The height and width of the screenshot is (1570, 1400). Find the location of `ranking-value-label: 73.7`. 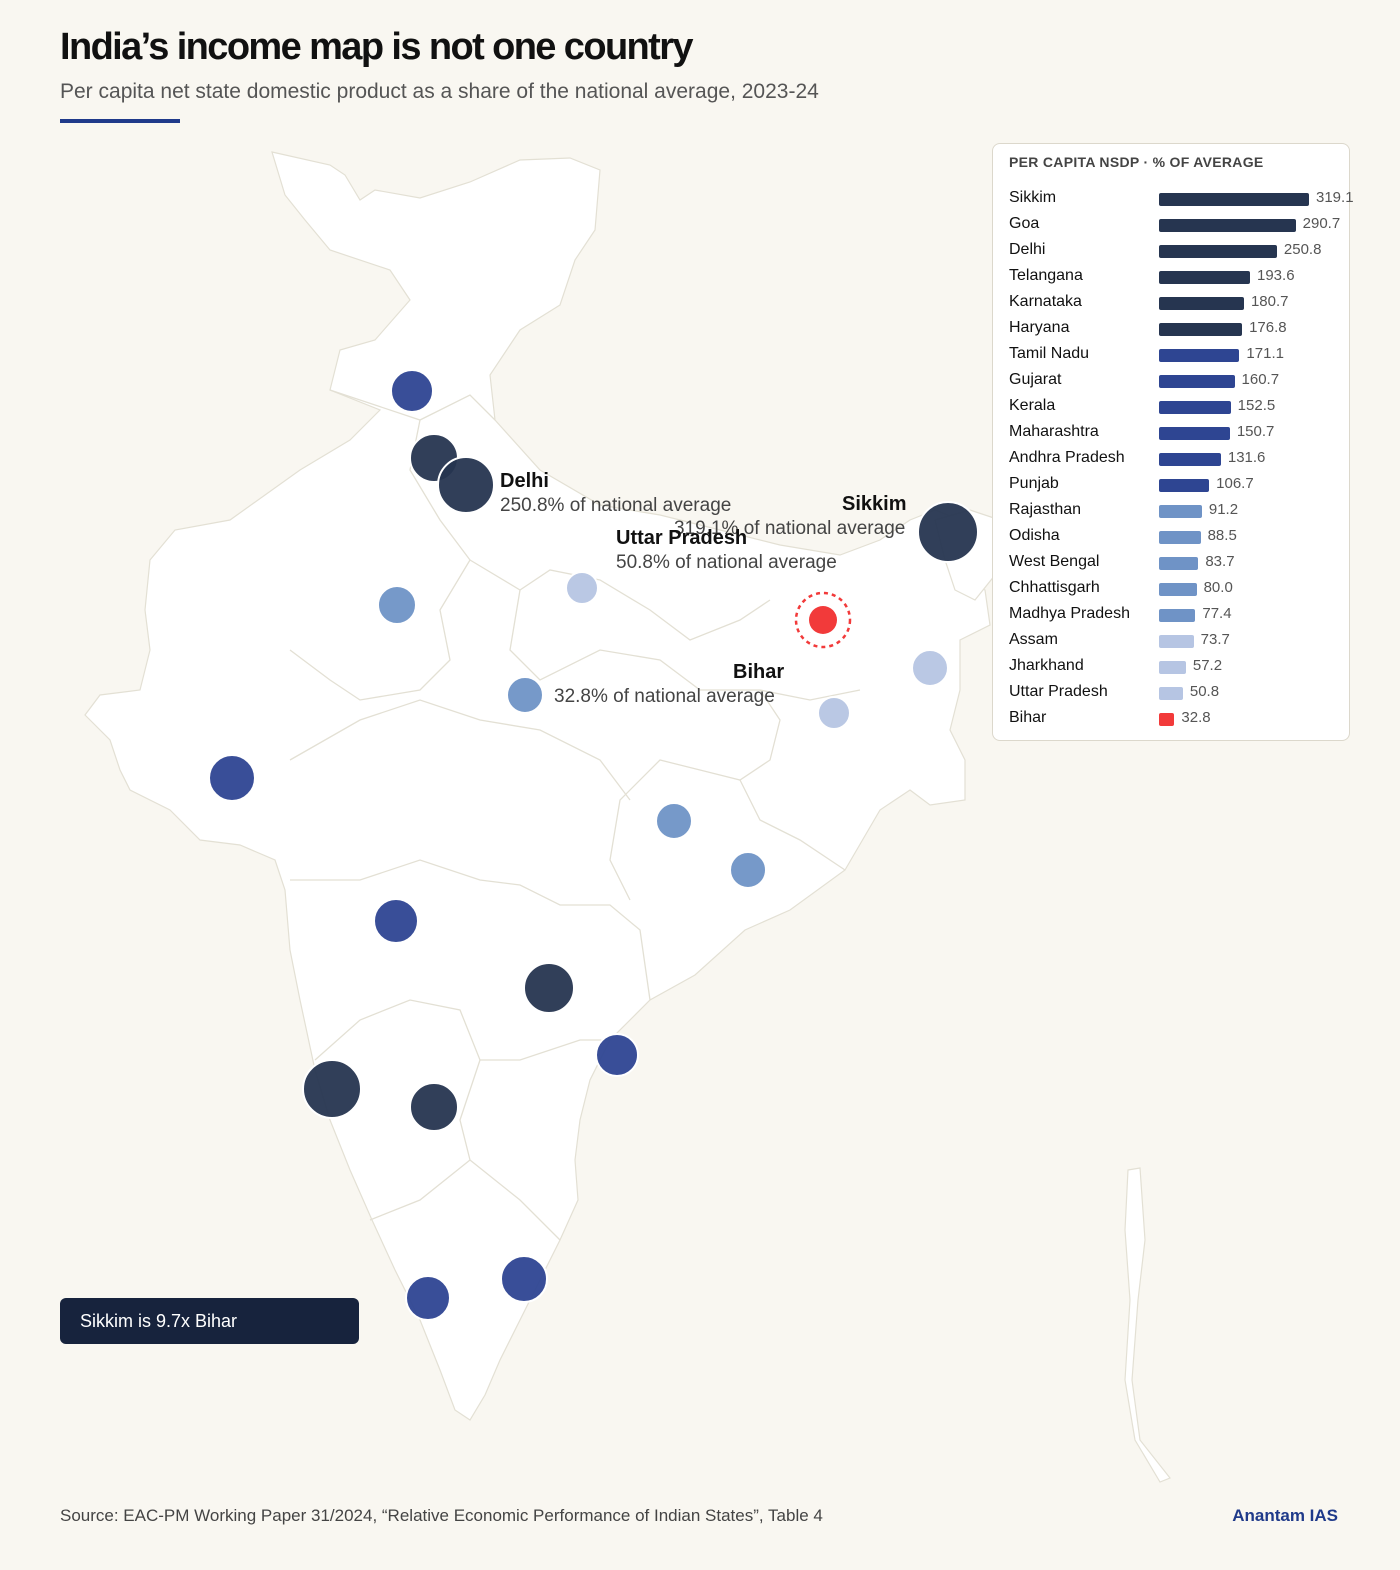

ranking-value-label: 73.7 is located at coordinates (1215, 639).